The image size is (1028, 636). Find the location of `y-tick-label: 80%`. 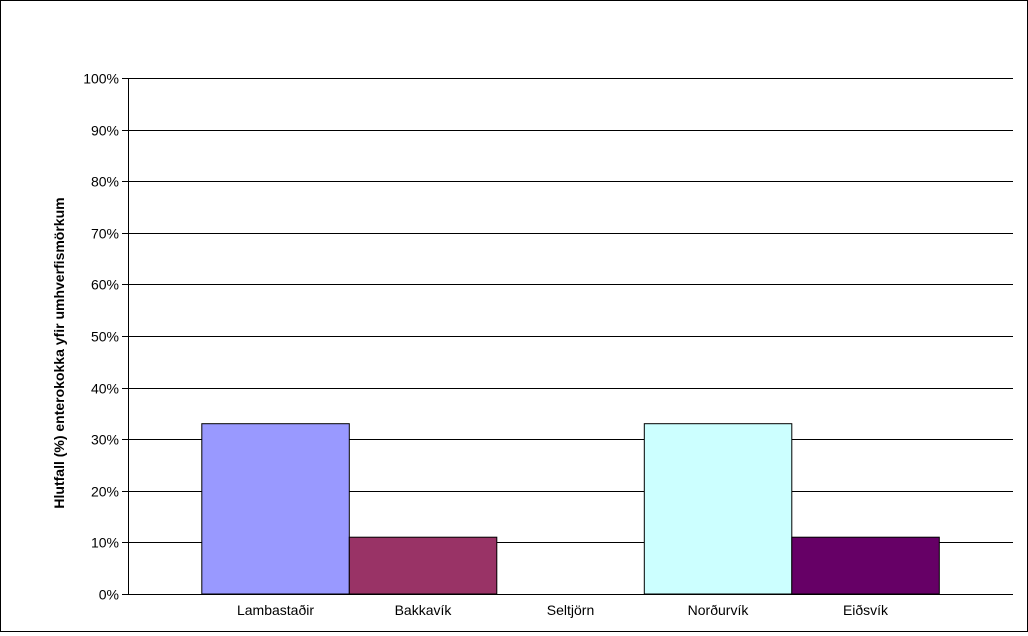

y-tick-label: 80% is located at coordinates (105, 182).